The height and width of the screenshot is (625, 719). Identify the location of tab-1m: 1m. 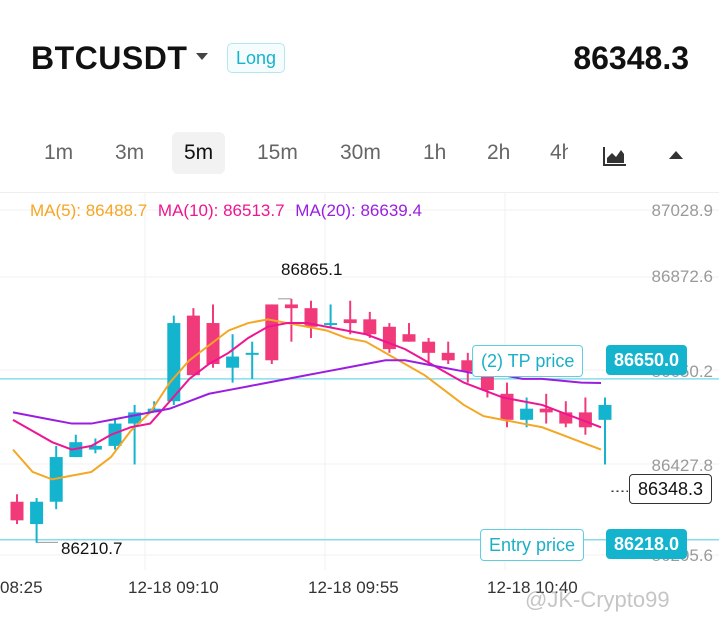
(59, 152).